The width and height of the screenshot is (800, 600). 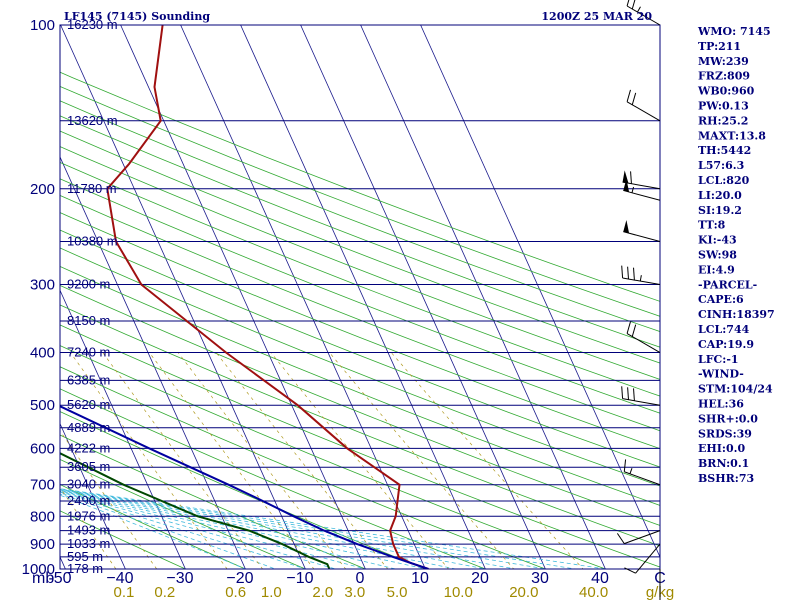 What do you see at coordinates (712, 225) in the screenshot?
I see `index-line: TT:8` at bounding box center [712, 225].